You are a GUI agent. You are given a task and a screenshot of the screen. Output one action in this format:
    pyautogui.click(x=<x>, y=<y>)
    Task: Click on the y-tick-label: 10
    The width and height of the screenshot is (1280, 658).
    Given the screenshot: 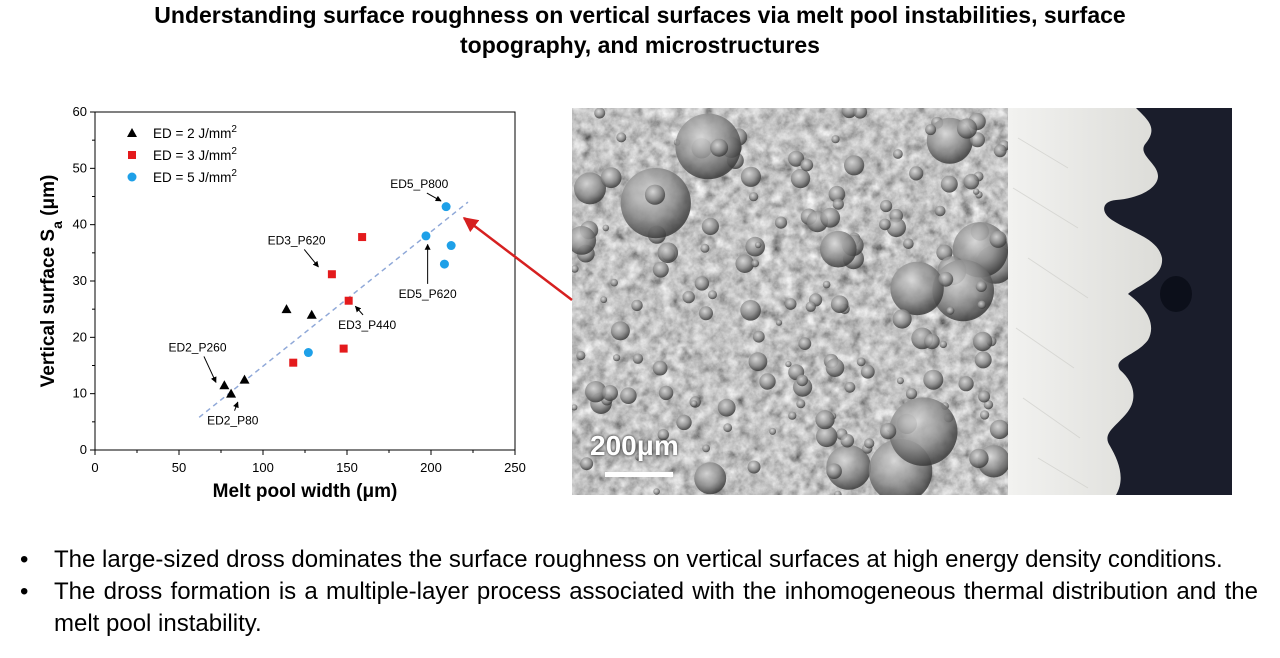 What is the action you would take?
    pyautogui.click(x=80, y=393)
    